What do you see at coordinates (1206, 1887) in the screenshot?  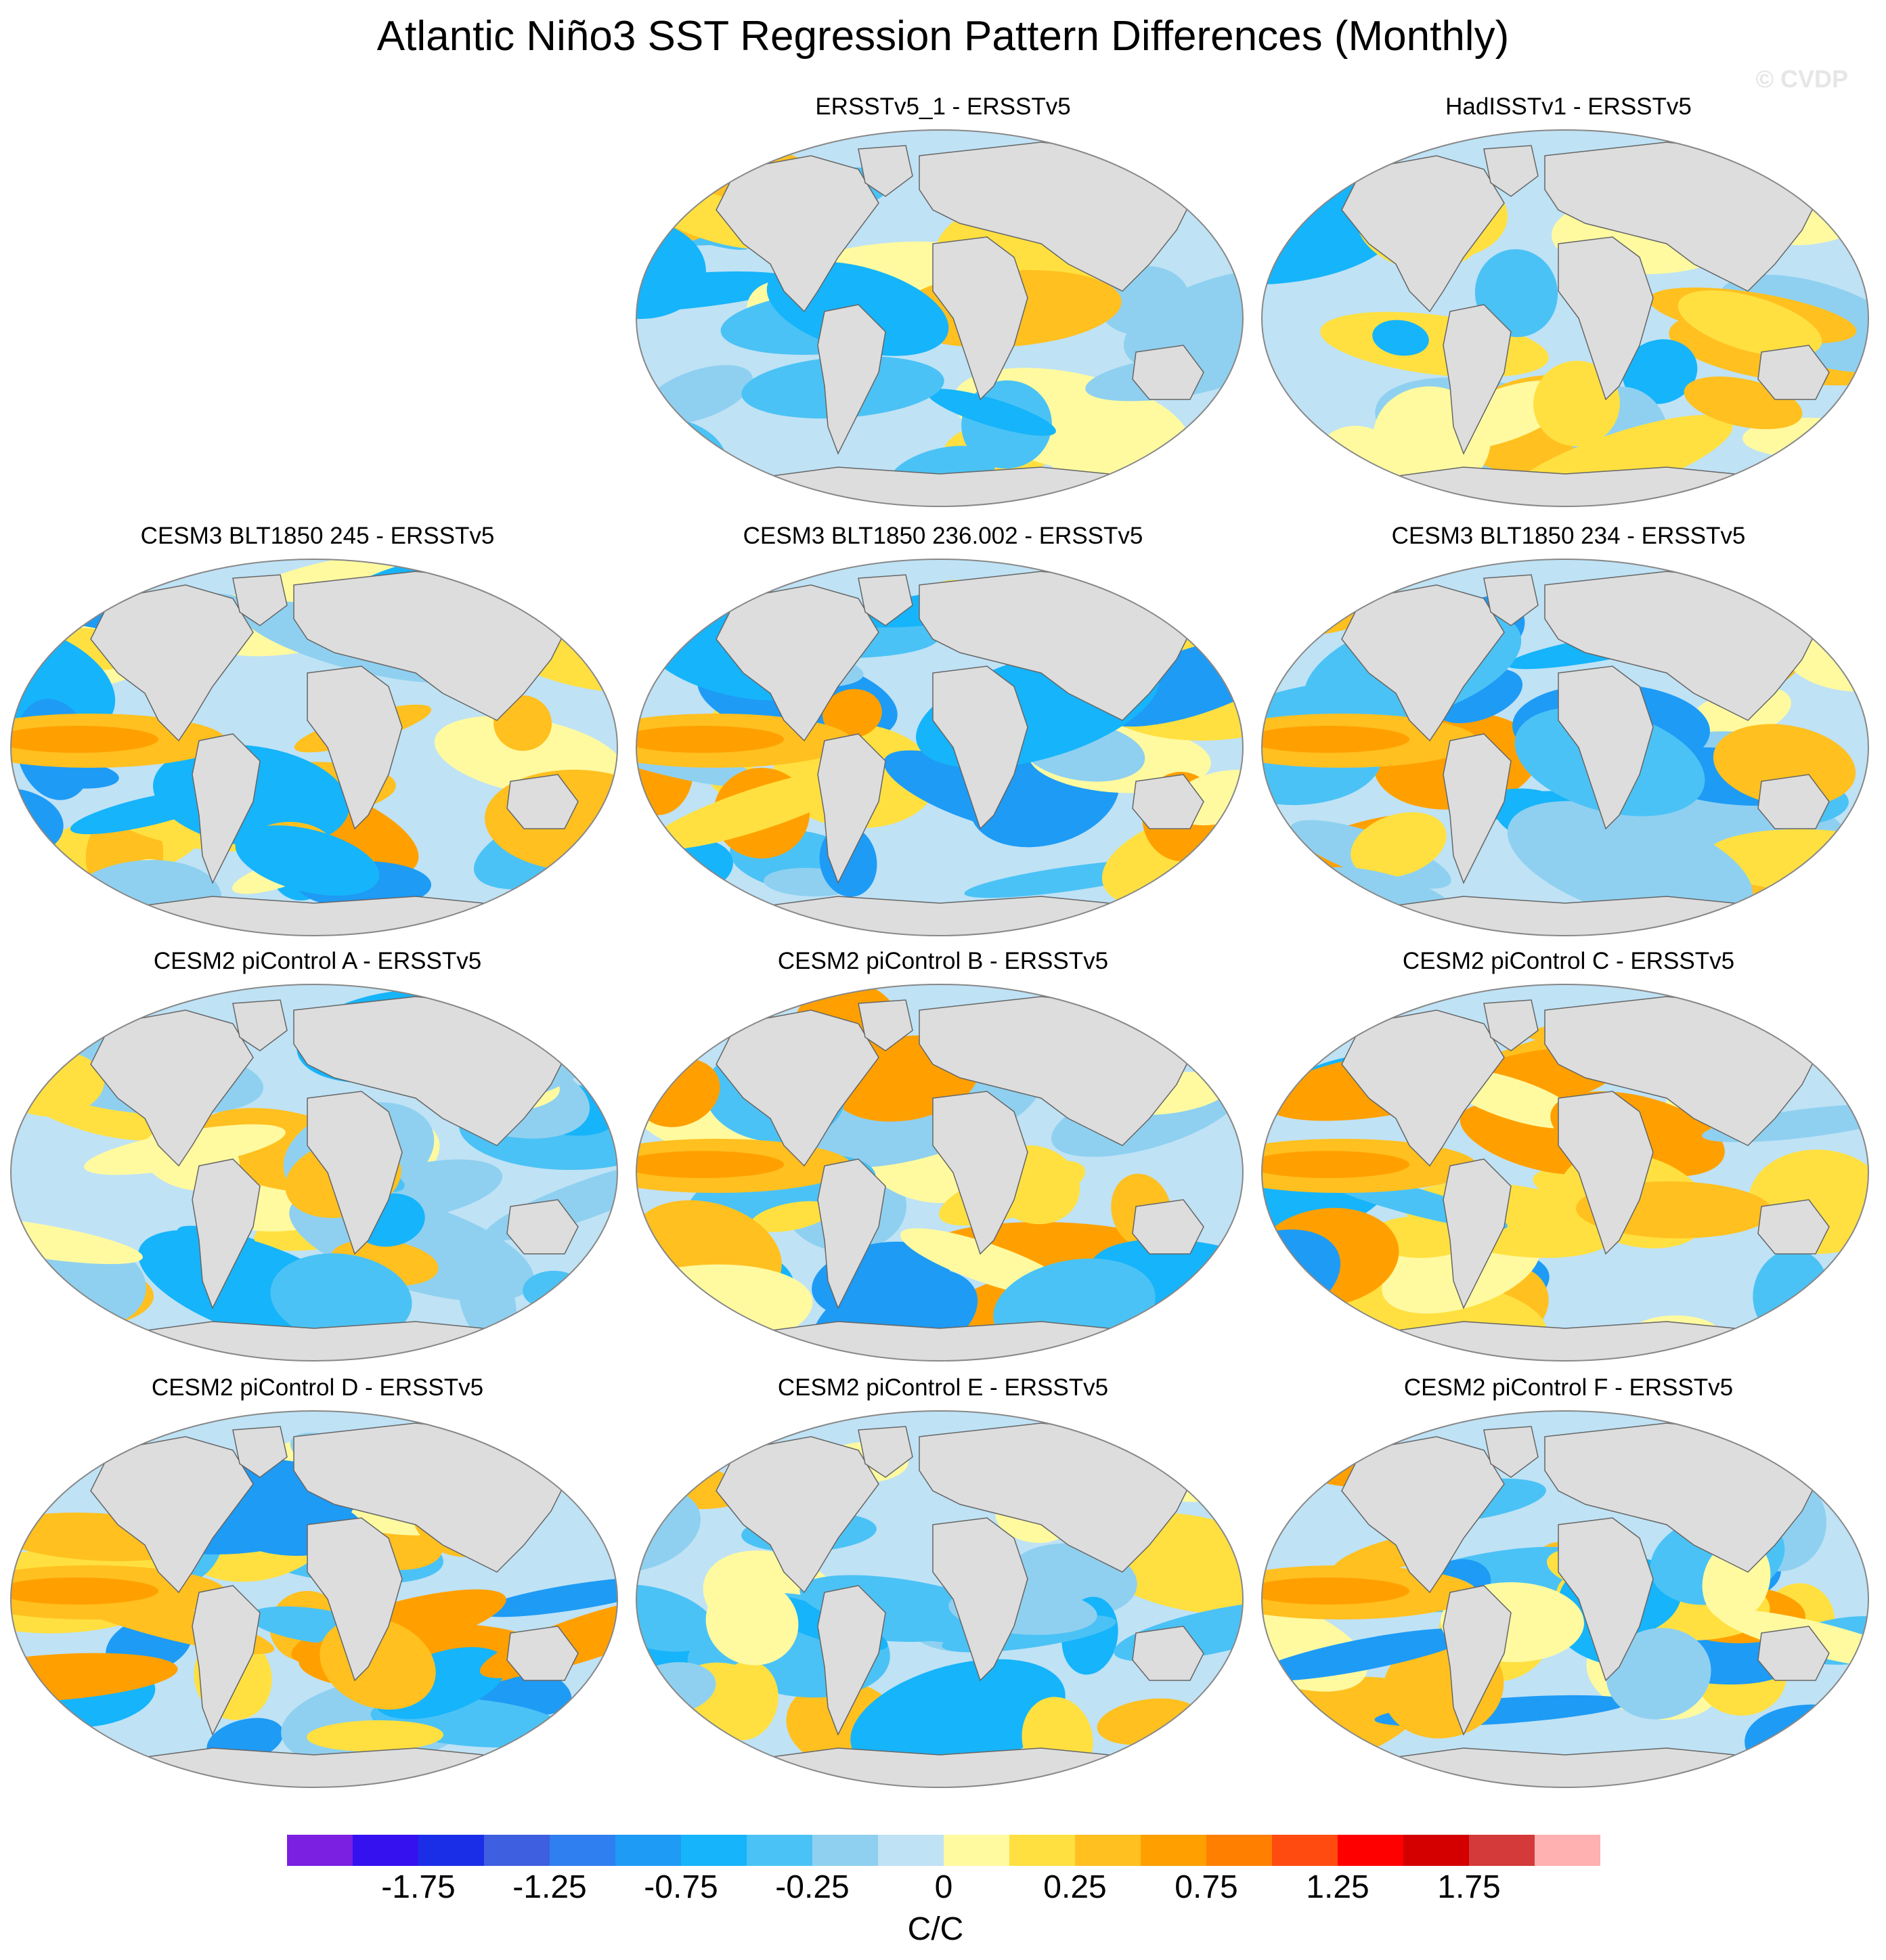 I see `colorbar-tick-label: 0.75` at bounding box center [1206, 1887].